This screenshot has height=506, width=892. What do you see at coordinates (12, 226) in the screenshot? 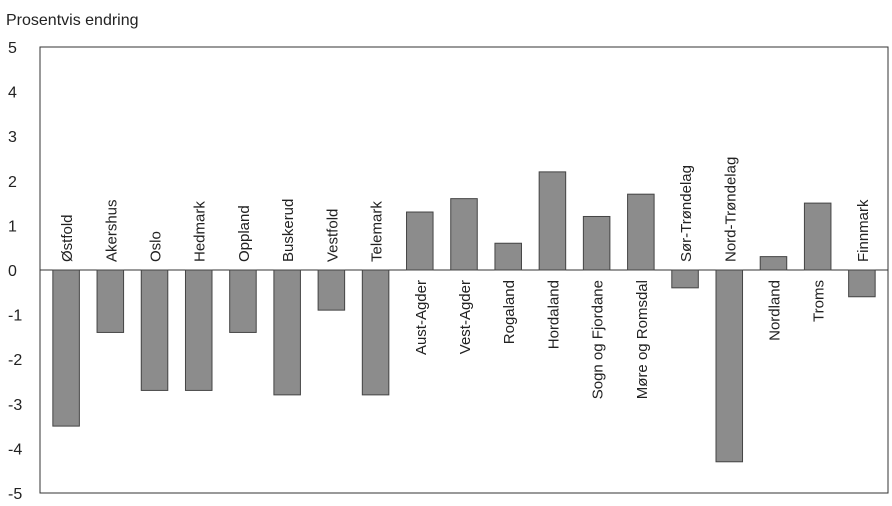
I see `y-tick-label: 1` at bounding box center [12, 226].